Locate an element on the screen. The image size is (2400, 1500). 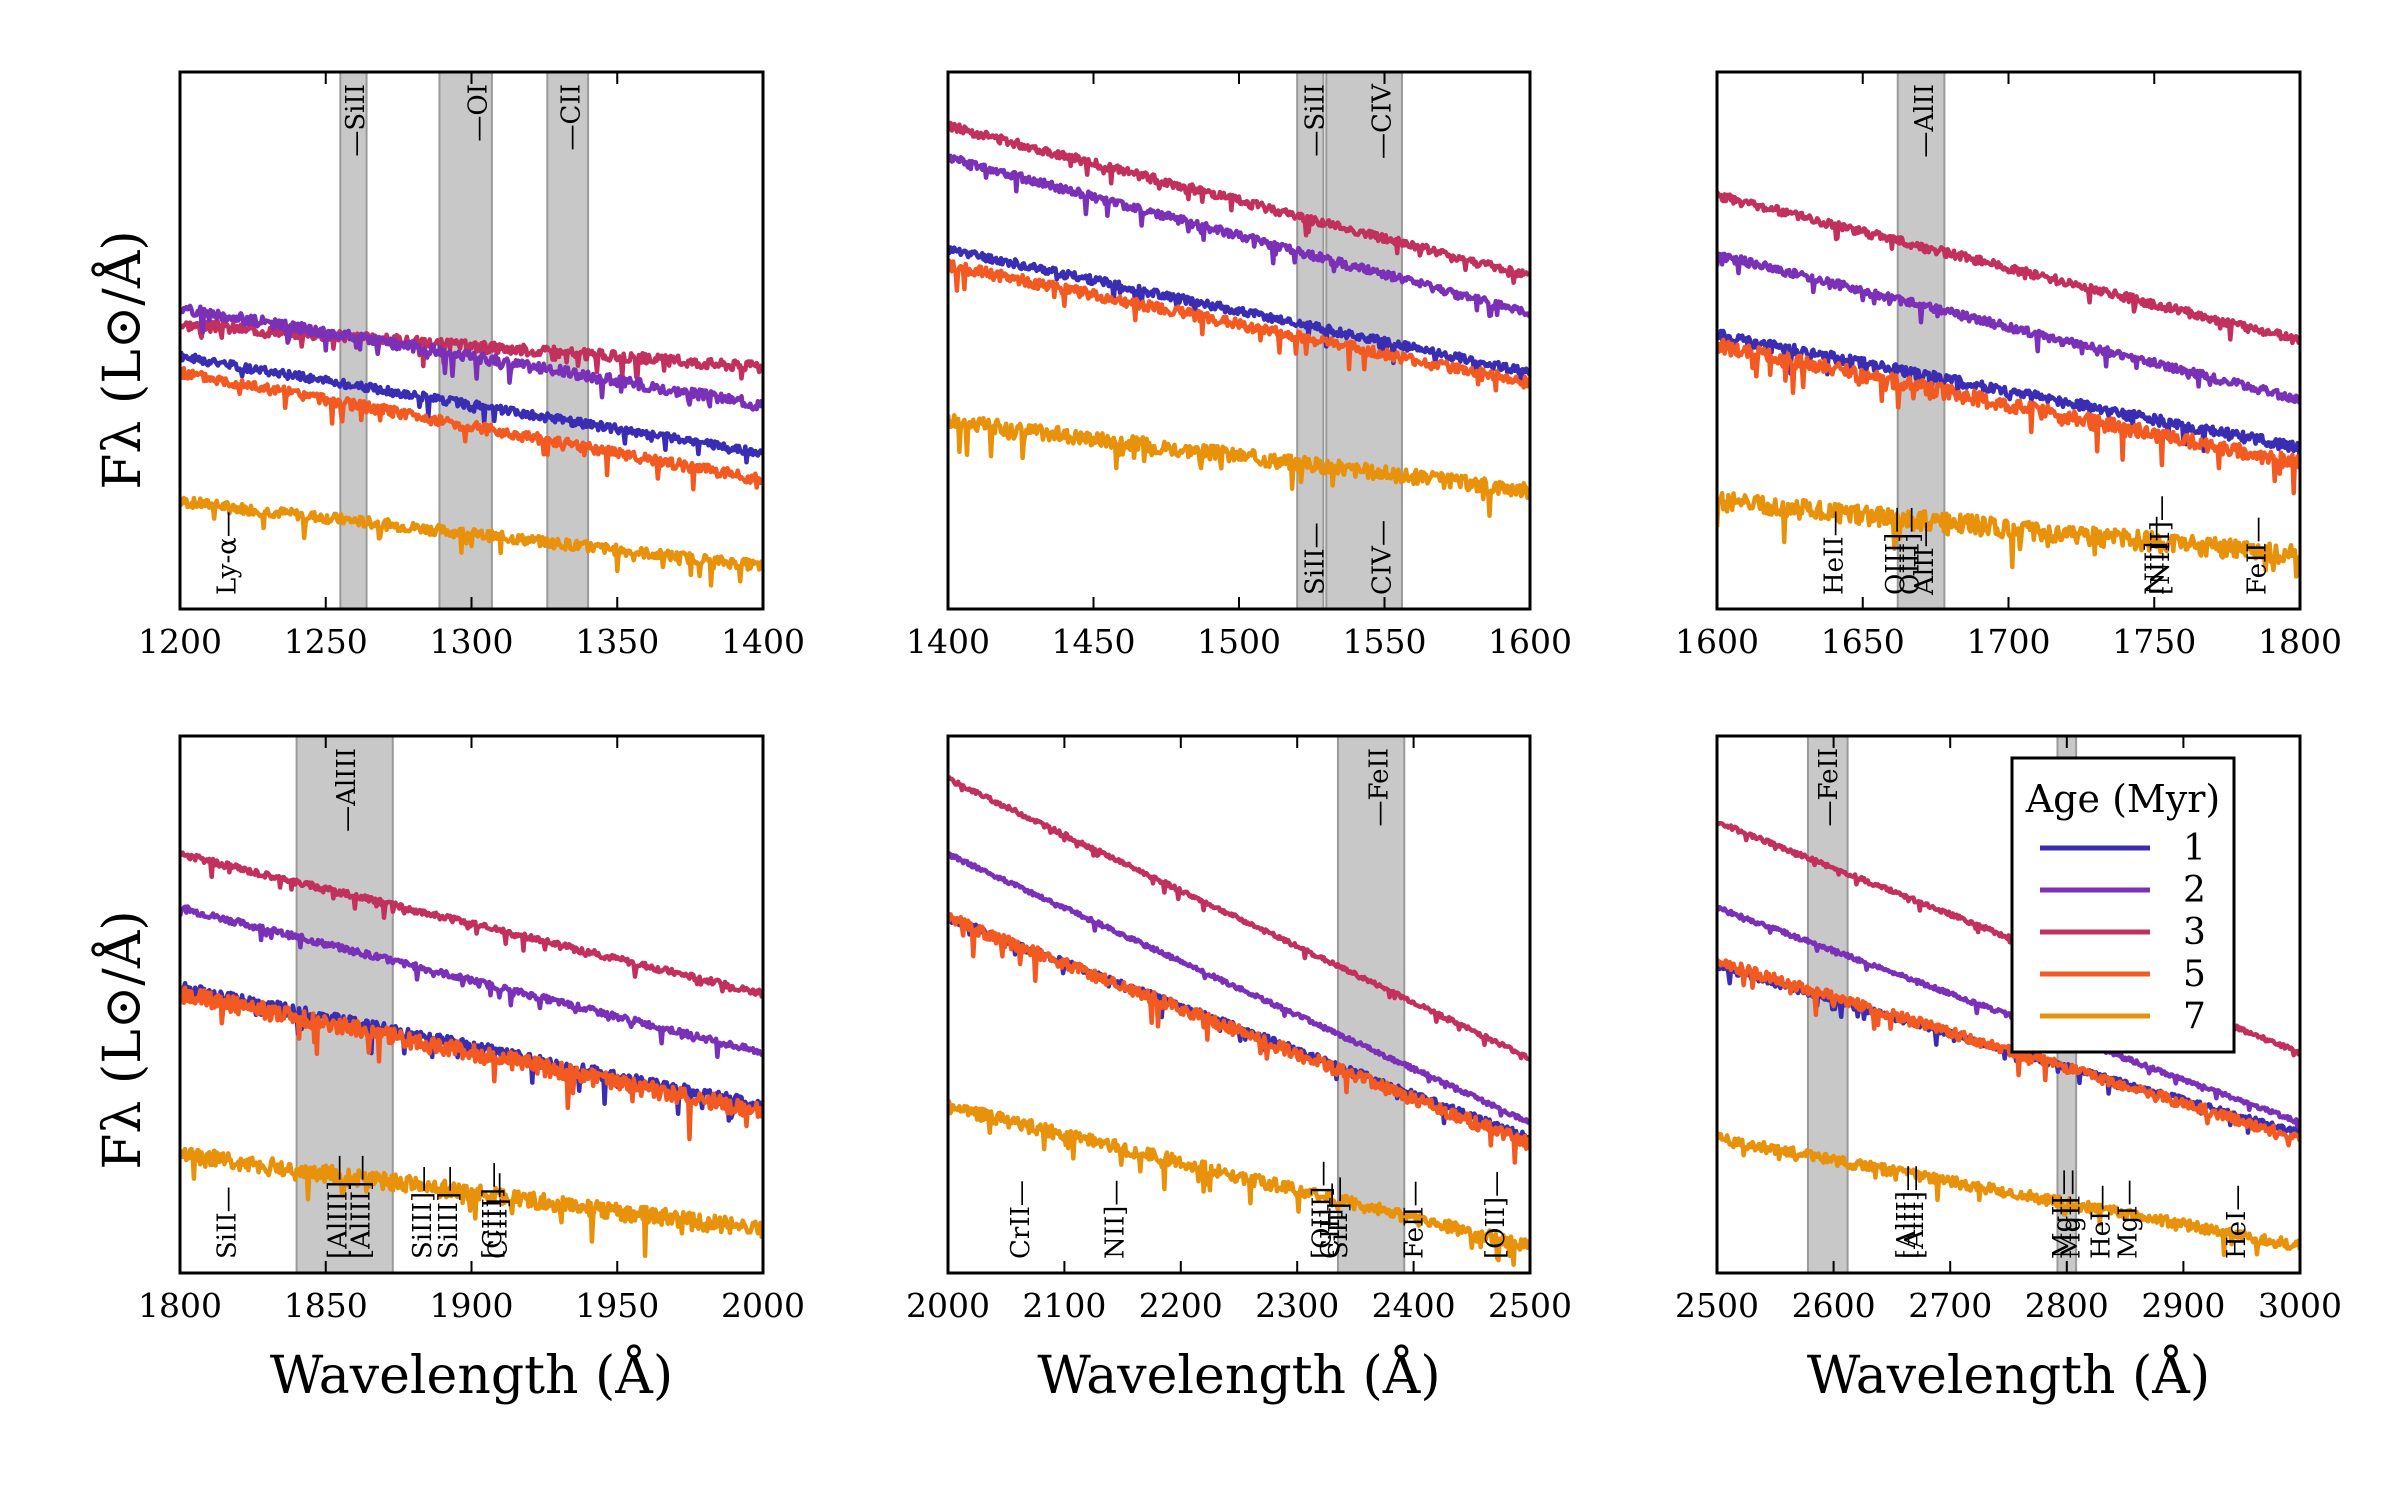
legend-label-5: 5 is located at coordinates (2194, 974).